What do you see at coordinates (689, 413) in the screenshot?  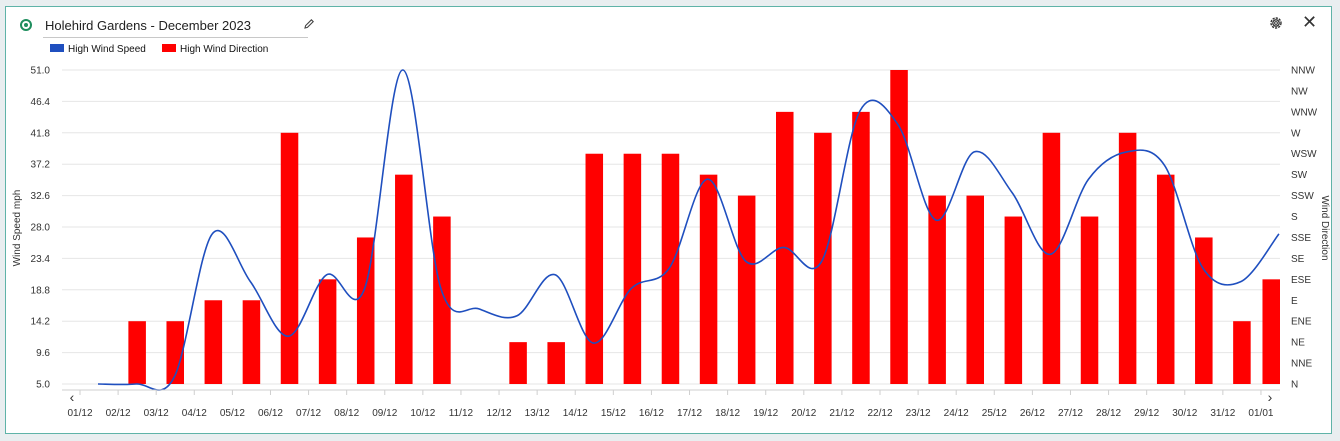 I see `x-tick-label: 17/12` at bounding box center [689, 413].